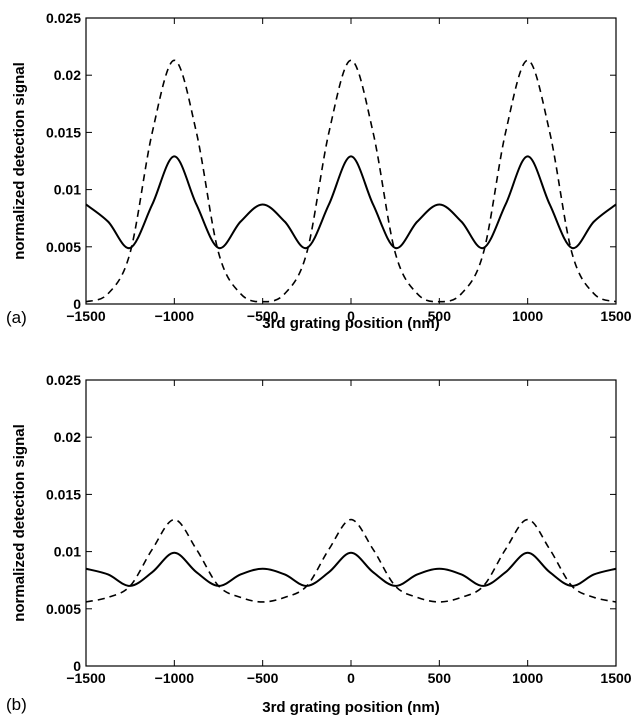  I want to click on series-line-dashed, so click(351, 560).